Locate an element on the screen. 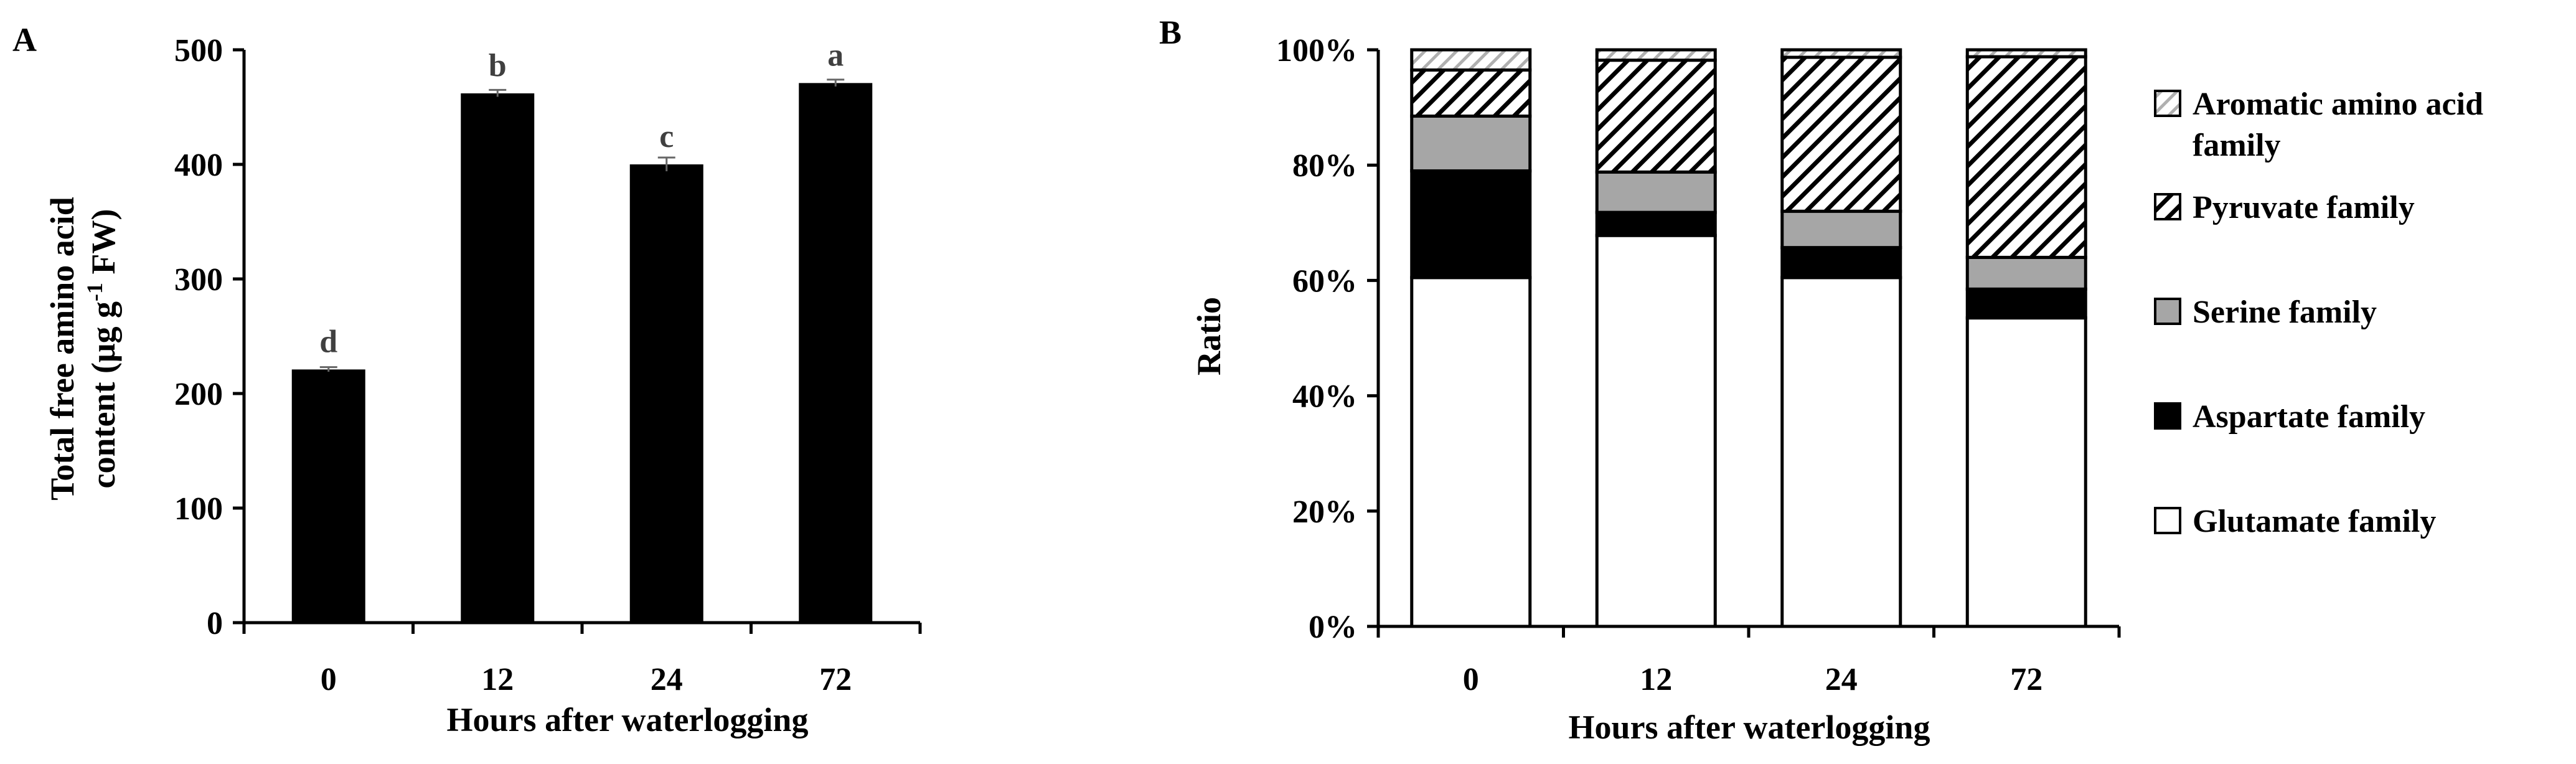  panel-a-significance-label: d is located at coordinates (328, 341).